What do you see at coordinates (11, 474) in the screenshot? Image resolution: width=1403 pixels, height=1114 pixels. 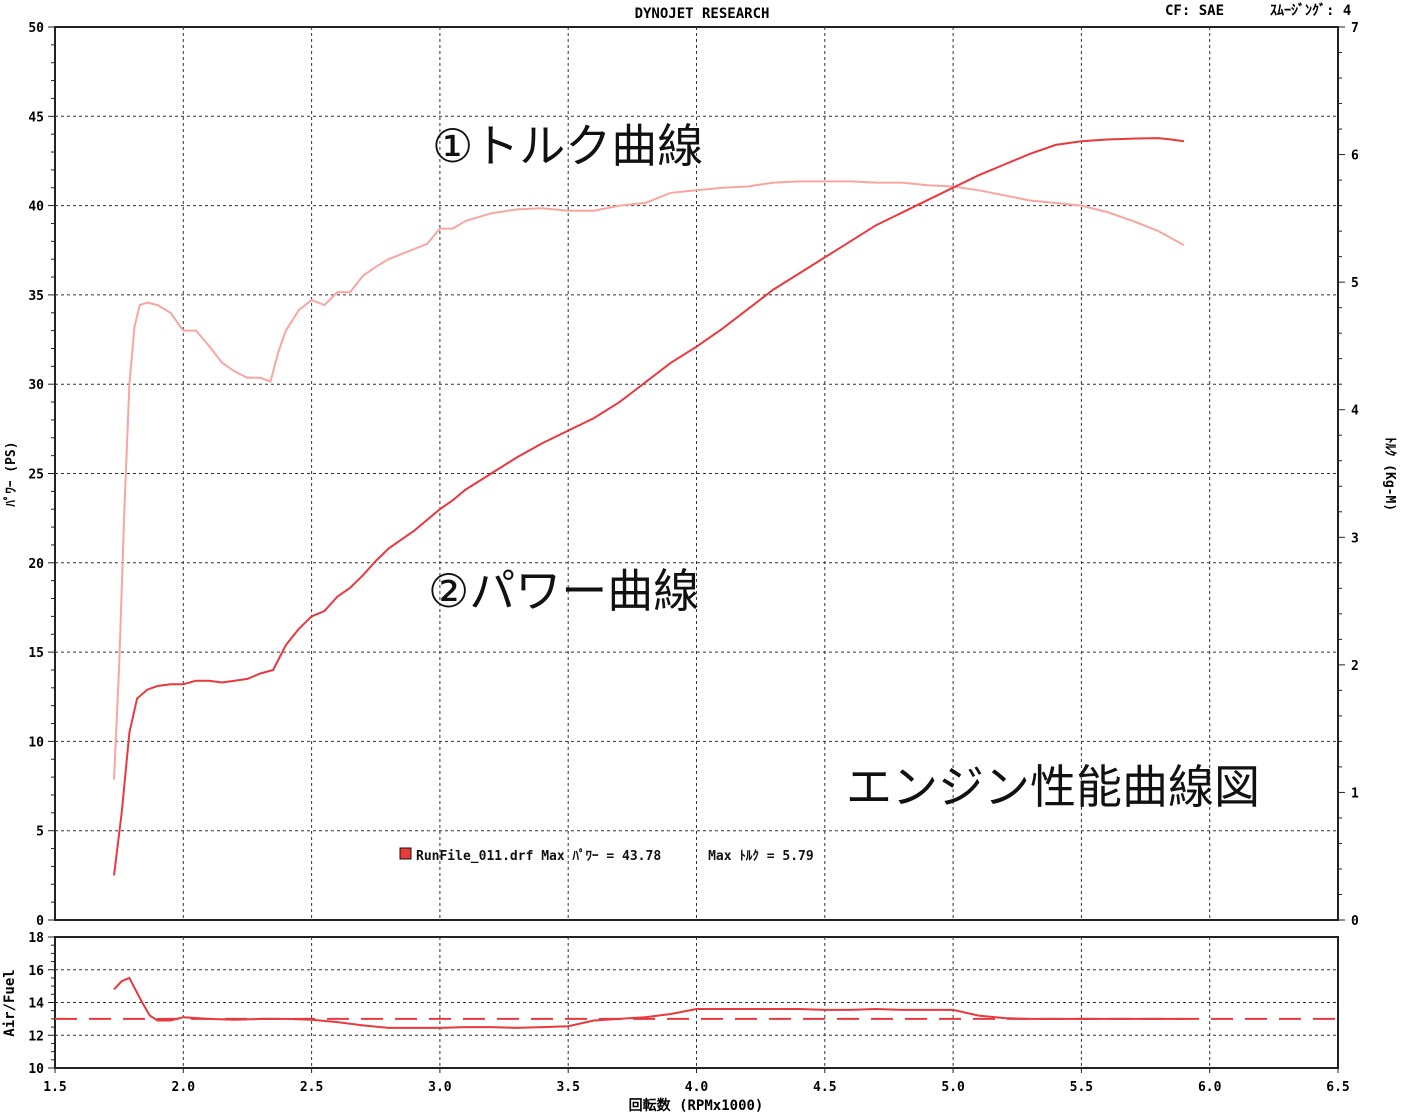 I see `left-axis-label: ﾊﾟﾜｰ (PS)` at bounding box center [11, 474].